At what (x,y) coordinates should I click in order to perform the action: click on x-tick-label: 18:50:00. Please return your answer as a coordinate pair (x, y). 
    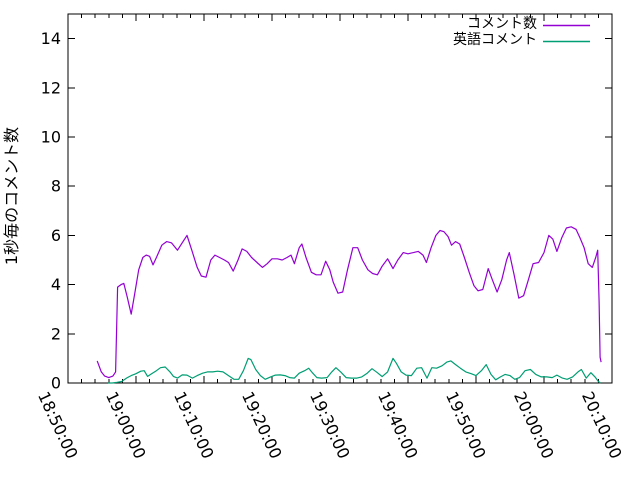
    Looking at the image, I should click on (58, 425).